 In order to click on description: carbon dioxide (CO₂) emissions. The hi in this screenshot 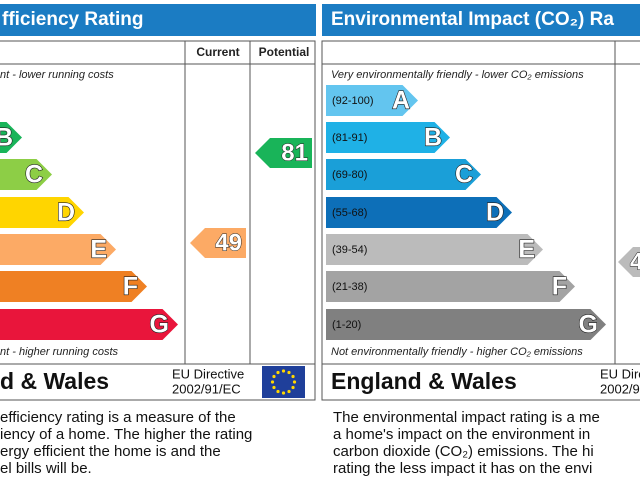, I will do `click(463, 451)`.